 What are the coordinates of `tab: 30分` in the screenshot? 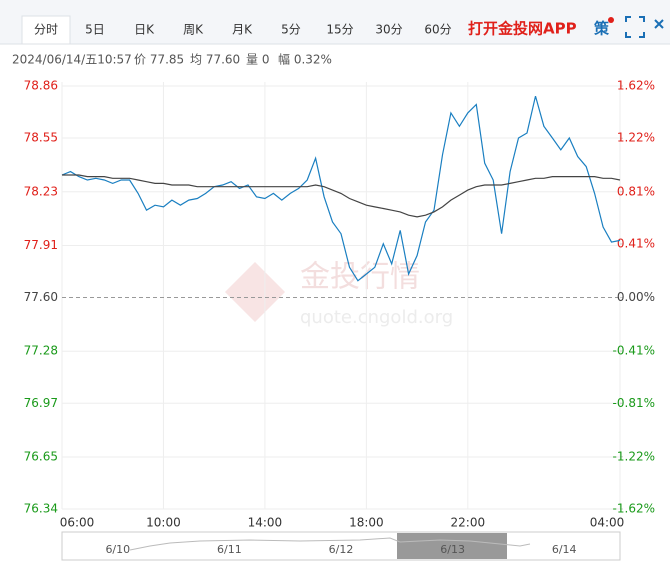 It's located at (388, 30).